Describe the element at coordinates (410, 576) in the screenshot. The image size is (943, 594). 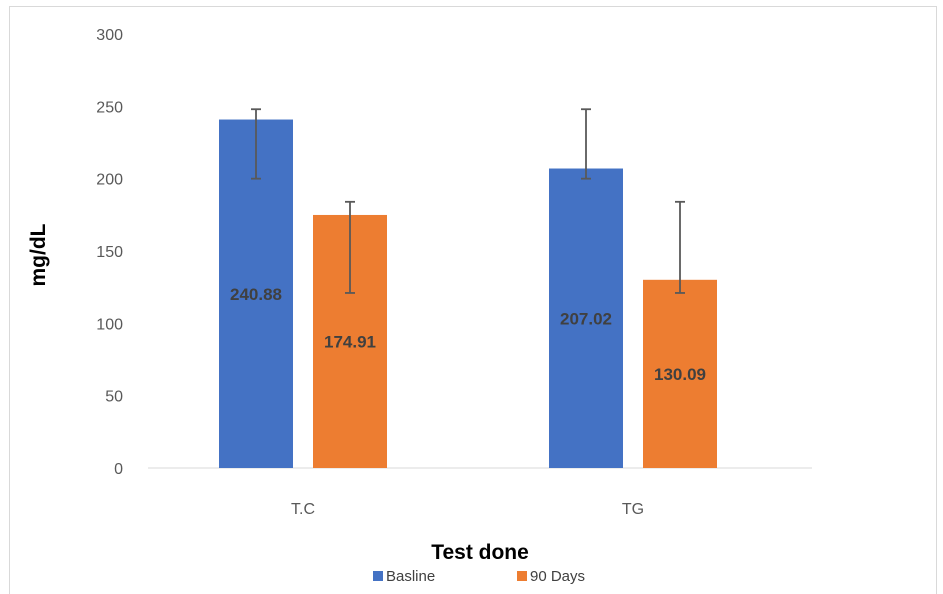
I see `legend-label-basline: Basline` at that location.